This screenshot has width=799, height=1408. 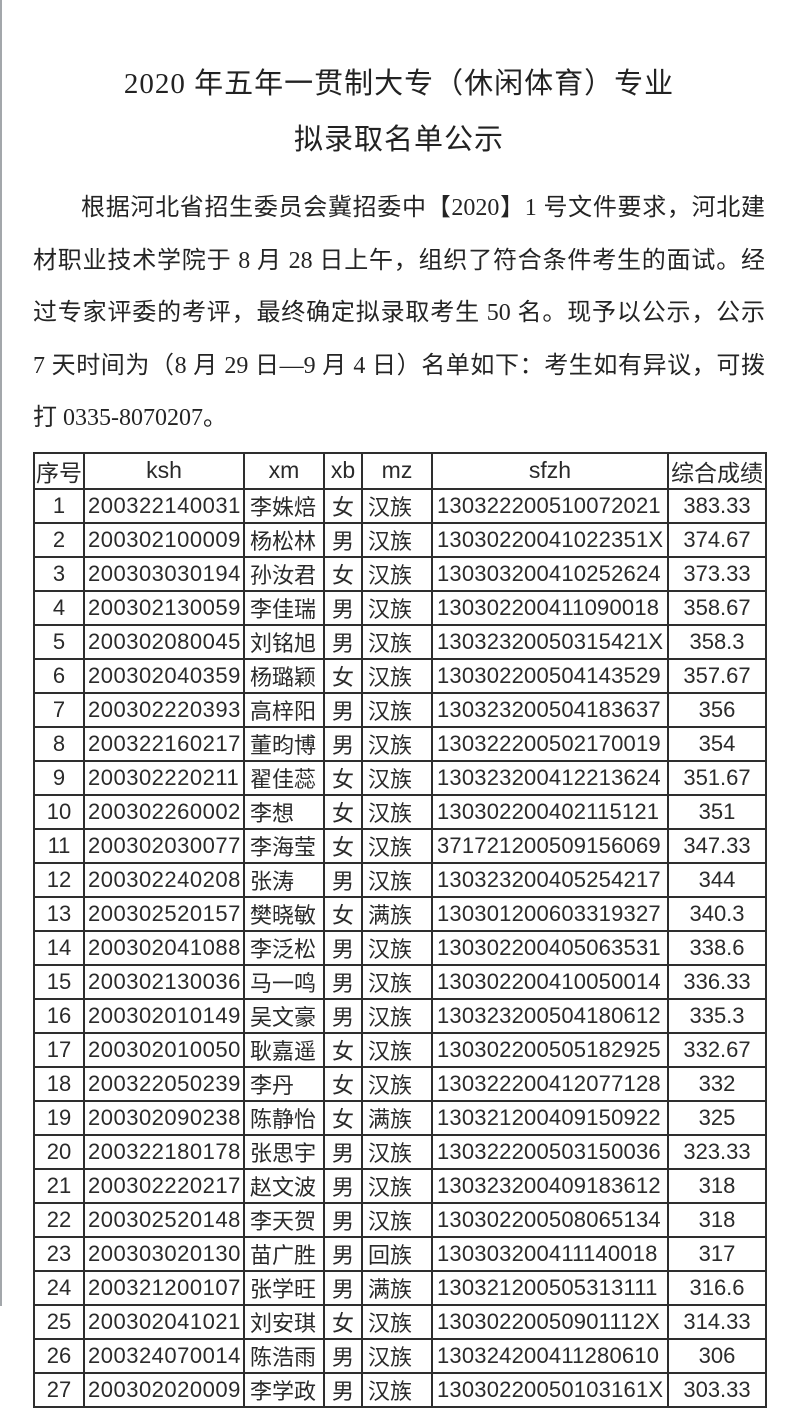 What do you see at coordinates (59, 1219) in the screenshot?
I see `table-cell: 22` at bounding box center [59, 1219].